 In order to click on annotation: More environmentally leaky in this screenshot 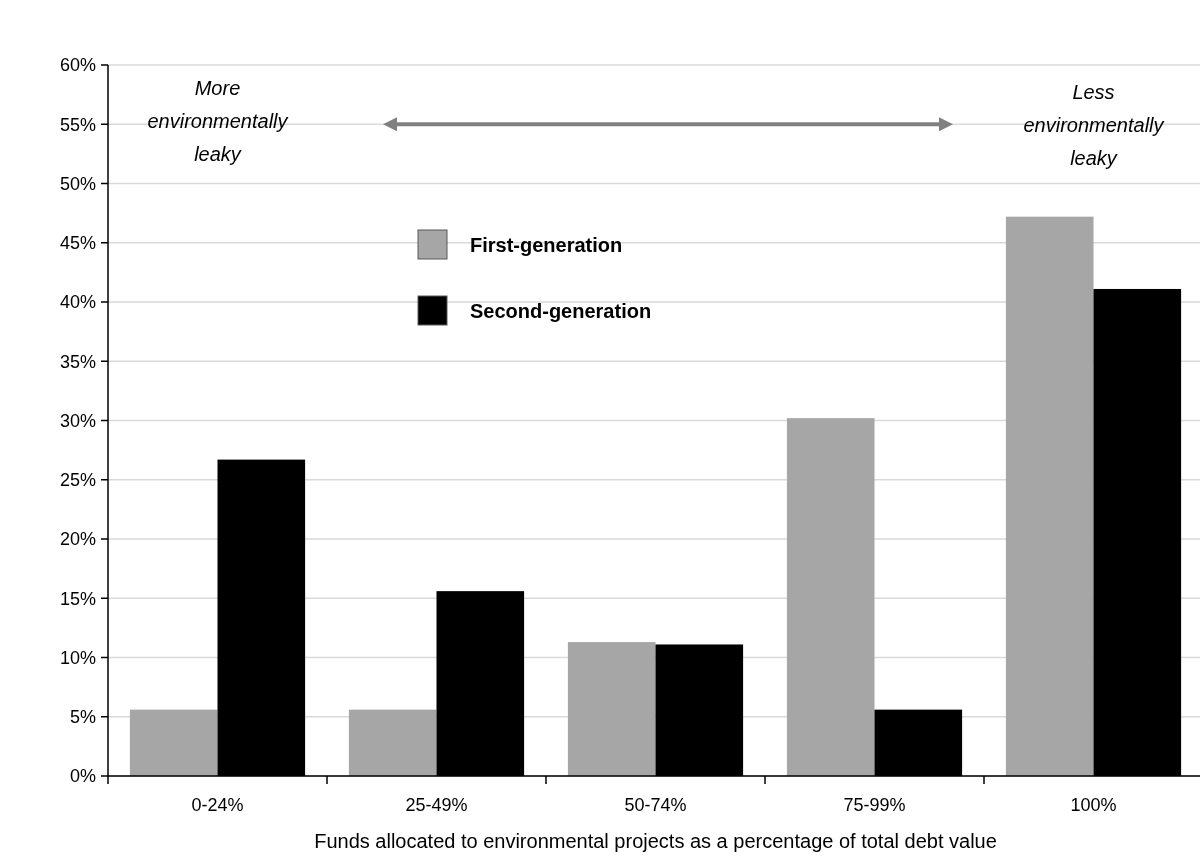, I will do `click(218, 121)`.